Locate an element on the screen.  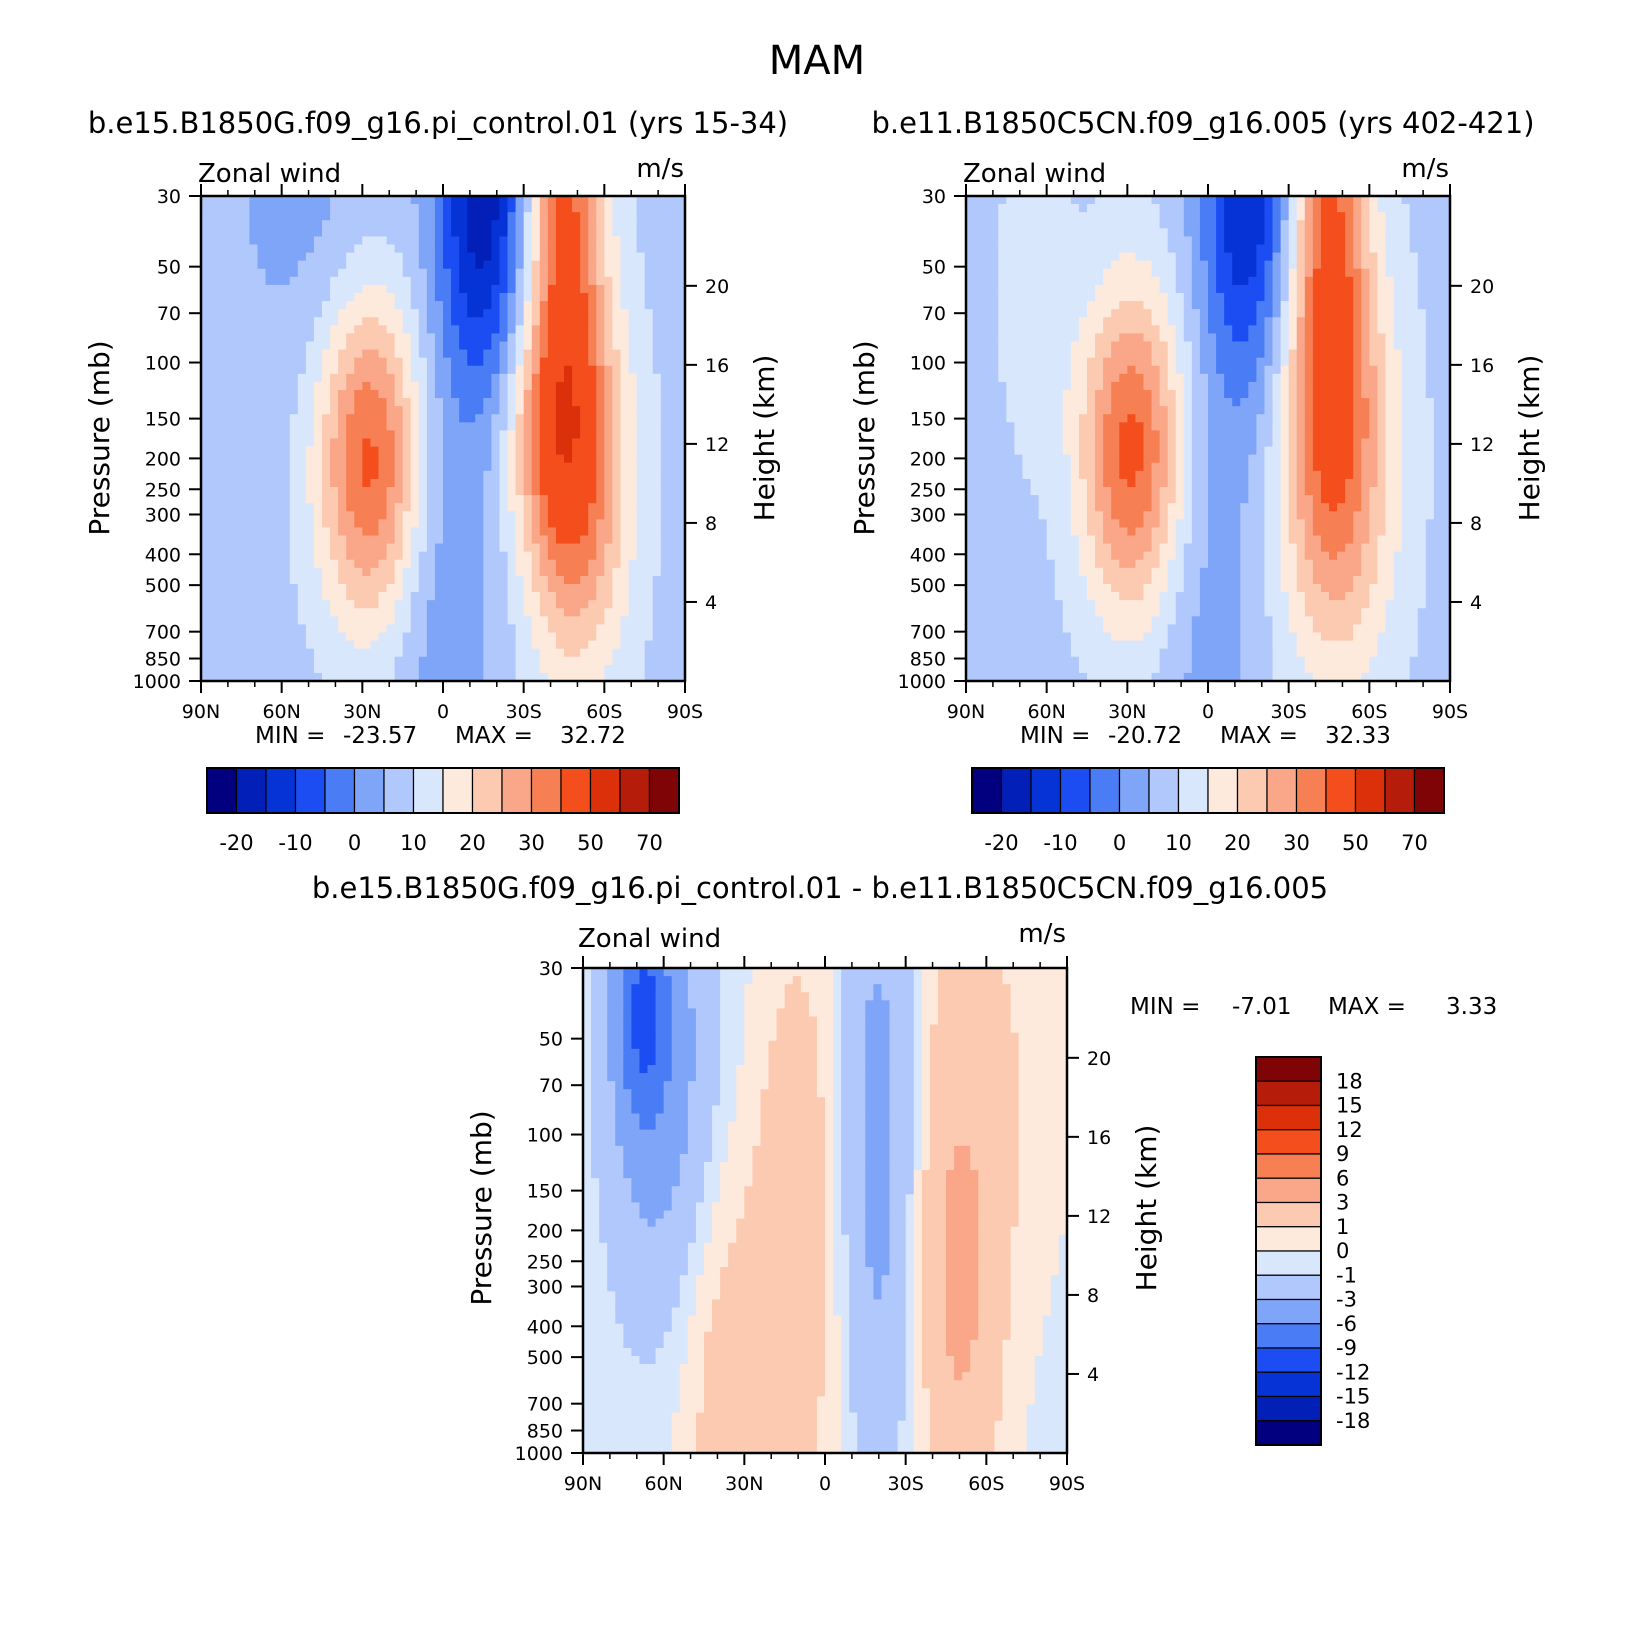
y2-tick-label: 8 is located at coordinates (711, 524).